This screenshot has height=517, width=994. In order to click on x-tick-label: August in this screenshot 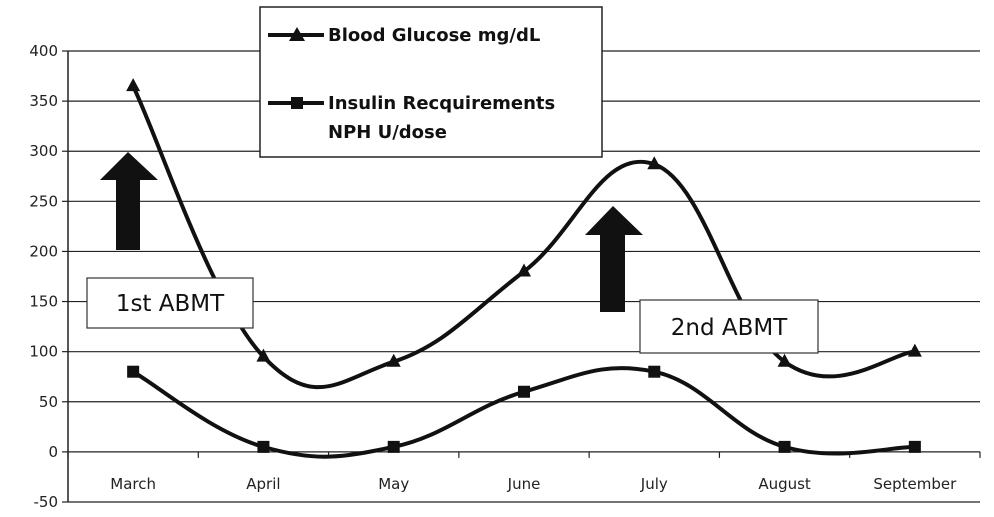, I will do `click(784, 484)`.